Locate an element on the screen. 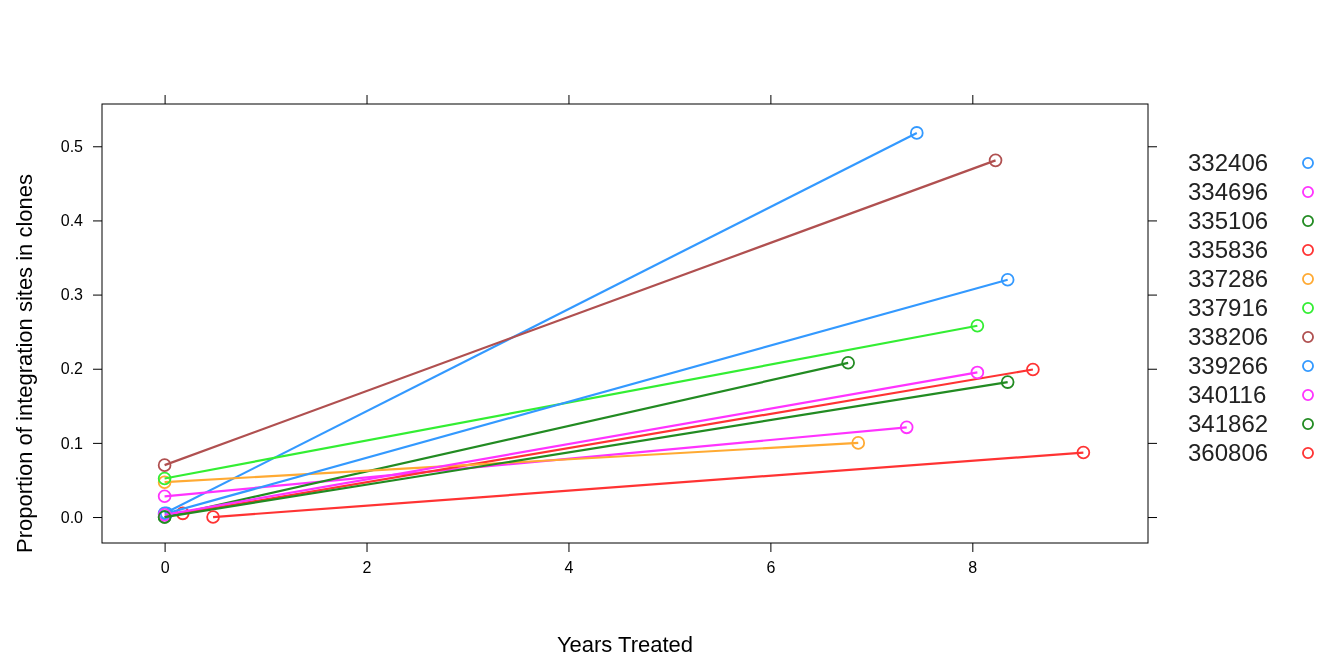  y-tick-label: 0.4 is located at coordinates (72, 221).